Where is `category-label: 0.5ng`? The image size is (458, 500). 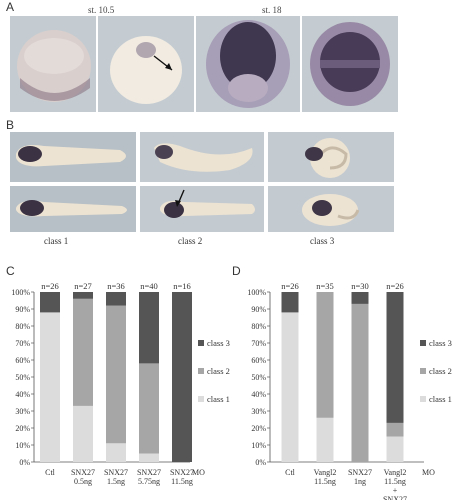 category-label: 0.5ng is located at coordinates (83, 481).